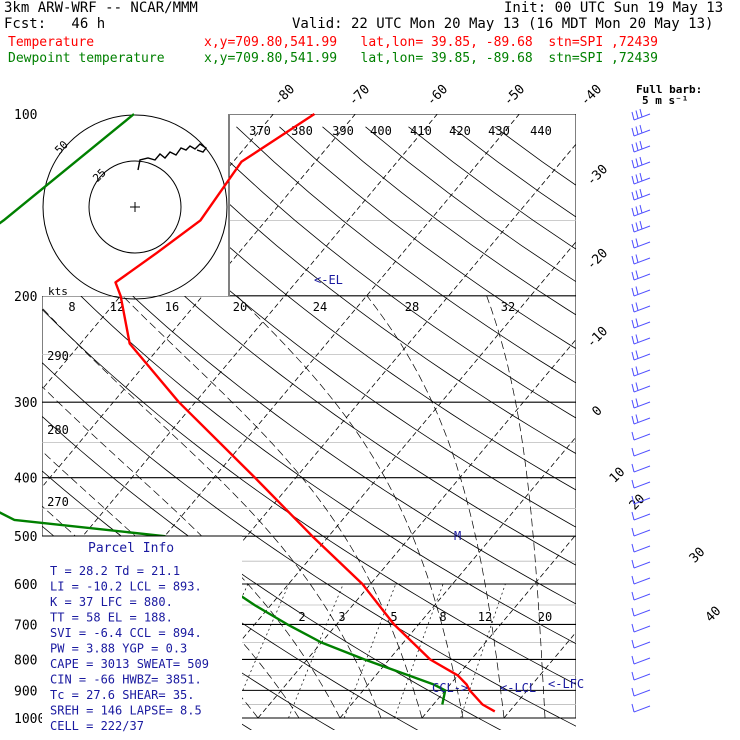  What do you see at coordinates (25, 537) in the screenshot?
I see `pressure-tick-label: 500` at bounding box center [25, 537].